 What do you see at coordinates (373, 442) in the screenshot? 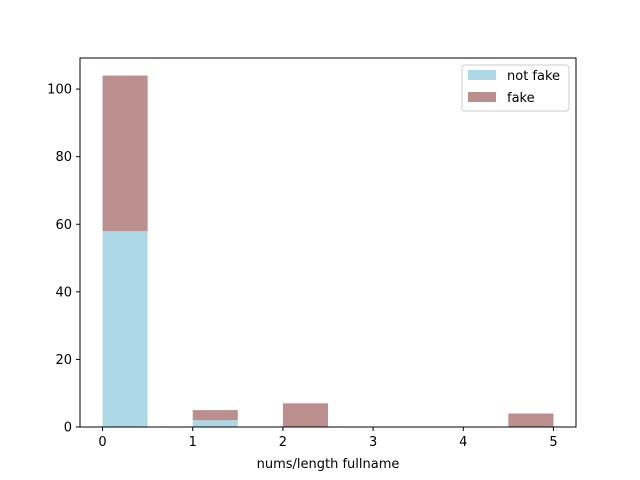
I see `x-tick-label: 3` at bounding box center [373, 442].